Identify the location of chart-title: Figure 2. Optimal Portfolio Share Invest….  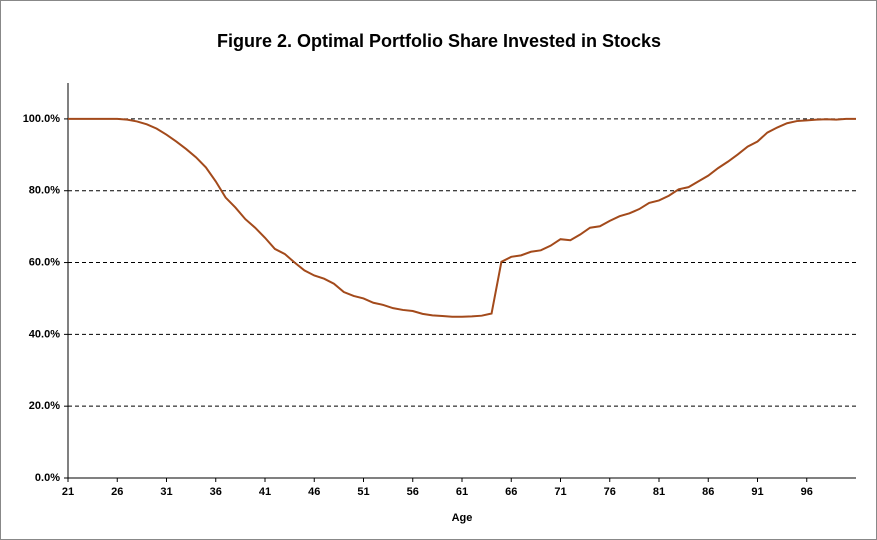
(439, 41).